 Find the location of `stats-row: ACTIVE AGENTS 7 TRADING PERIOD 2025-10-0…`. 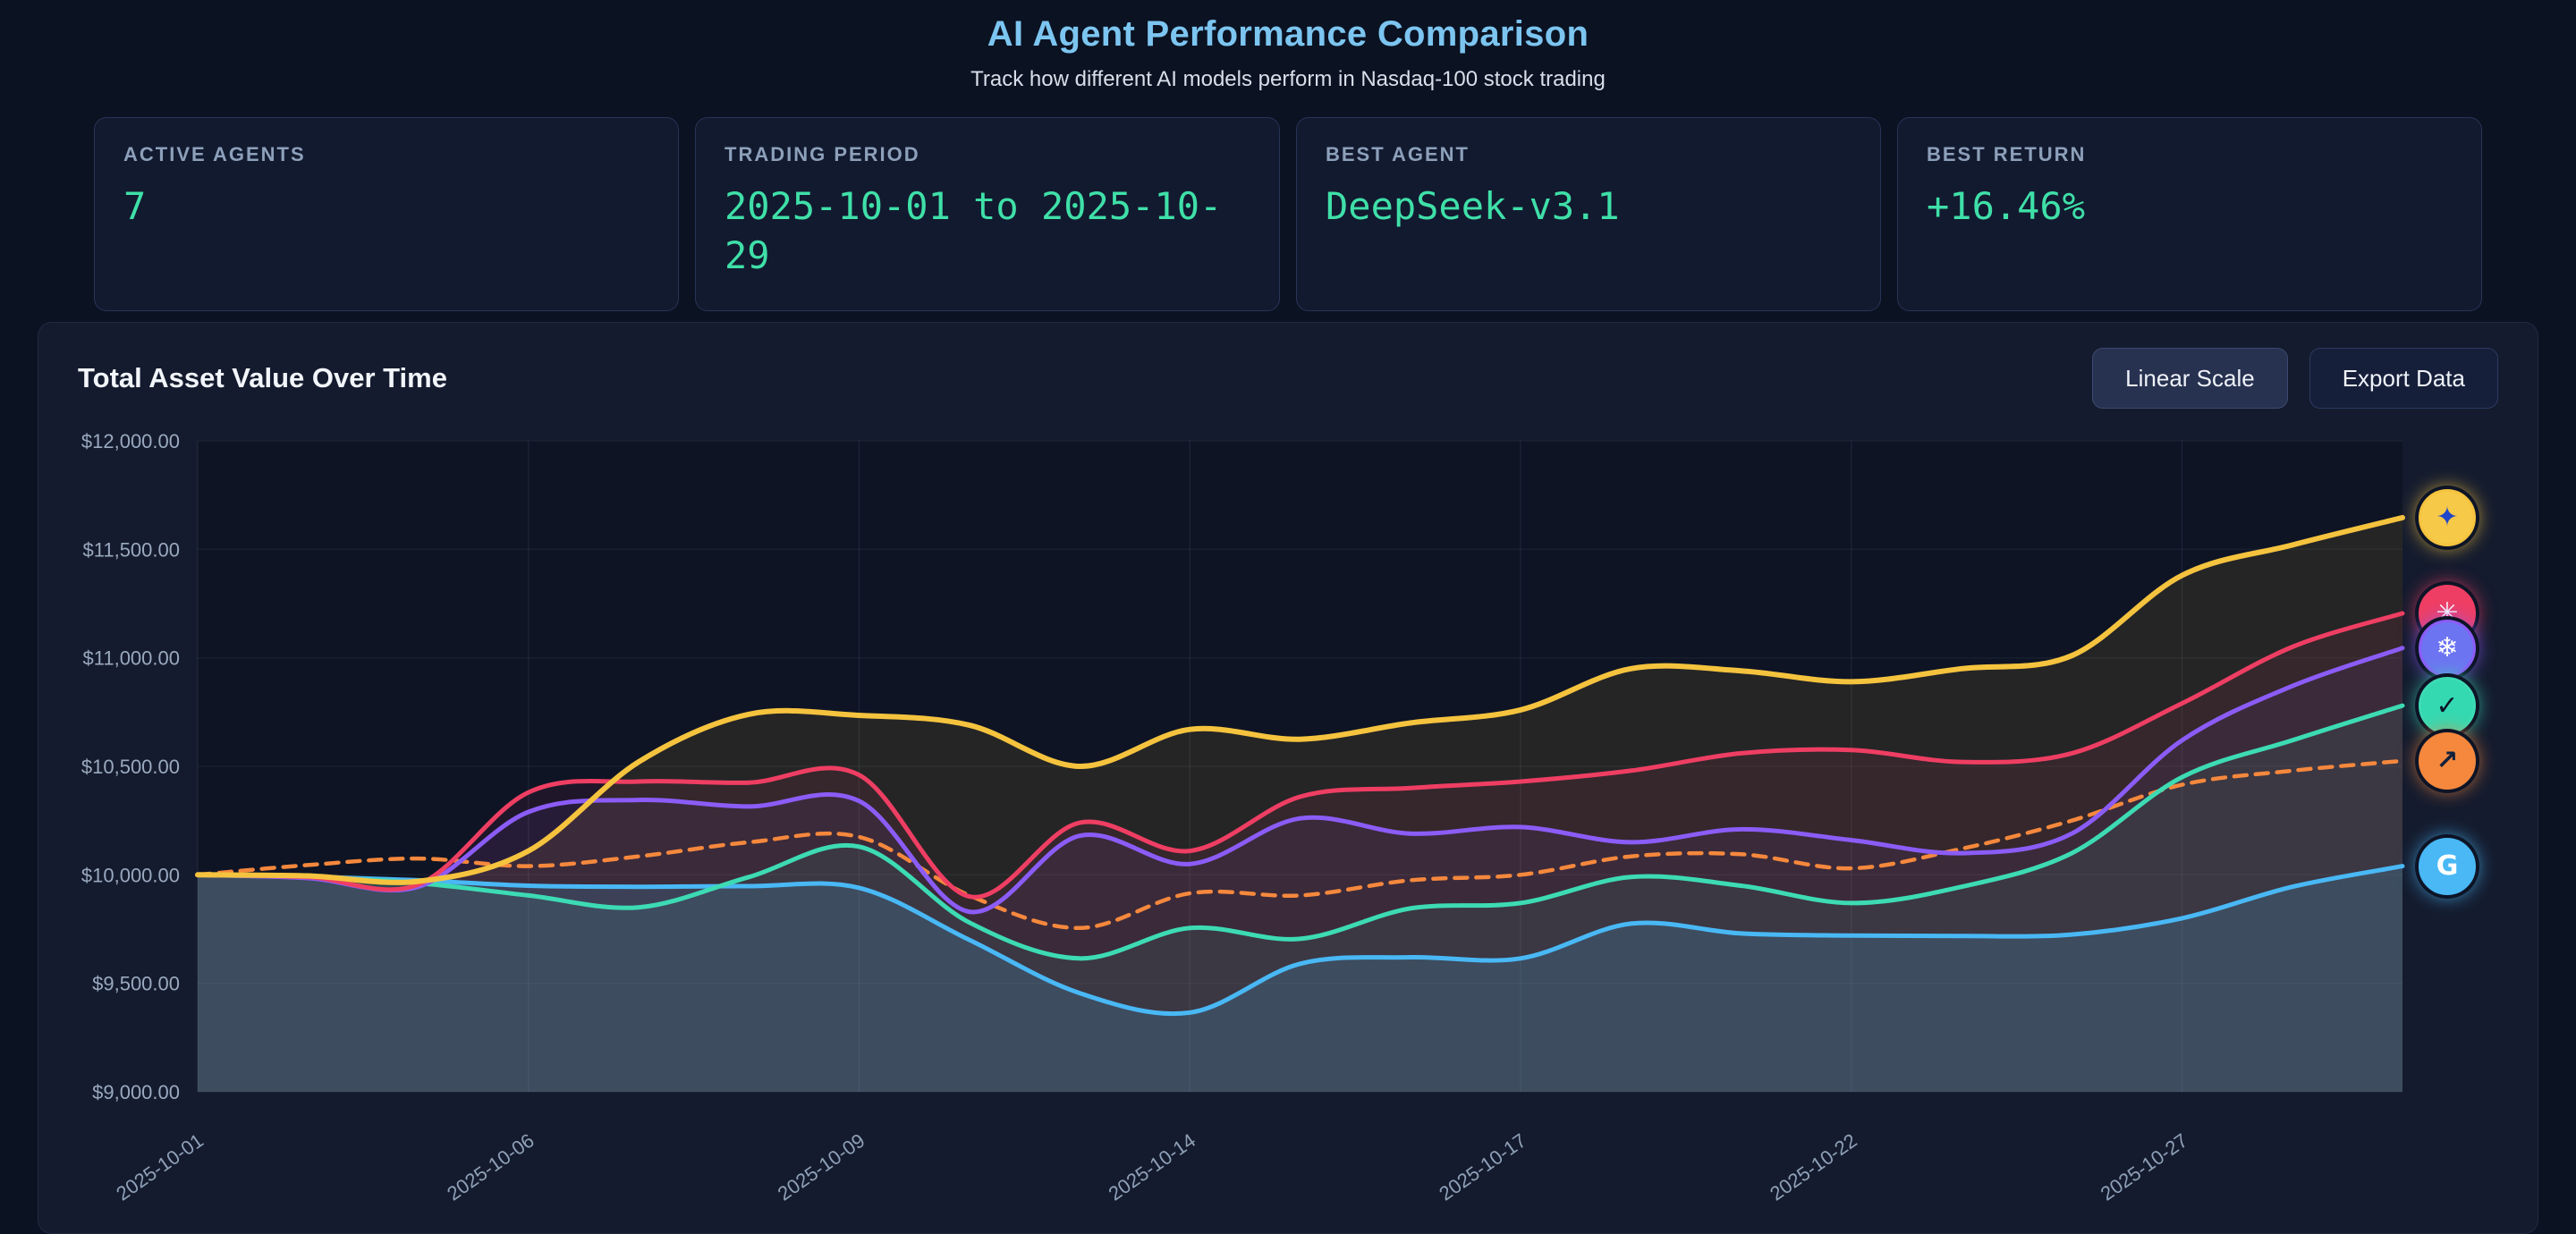

stats-row: ACTIVE AGENTS 7 TRADING PERIOD 2025-10-0… is located at coordinates (1288, 214).